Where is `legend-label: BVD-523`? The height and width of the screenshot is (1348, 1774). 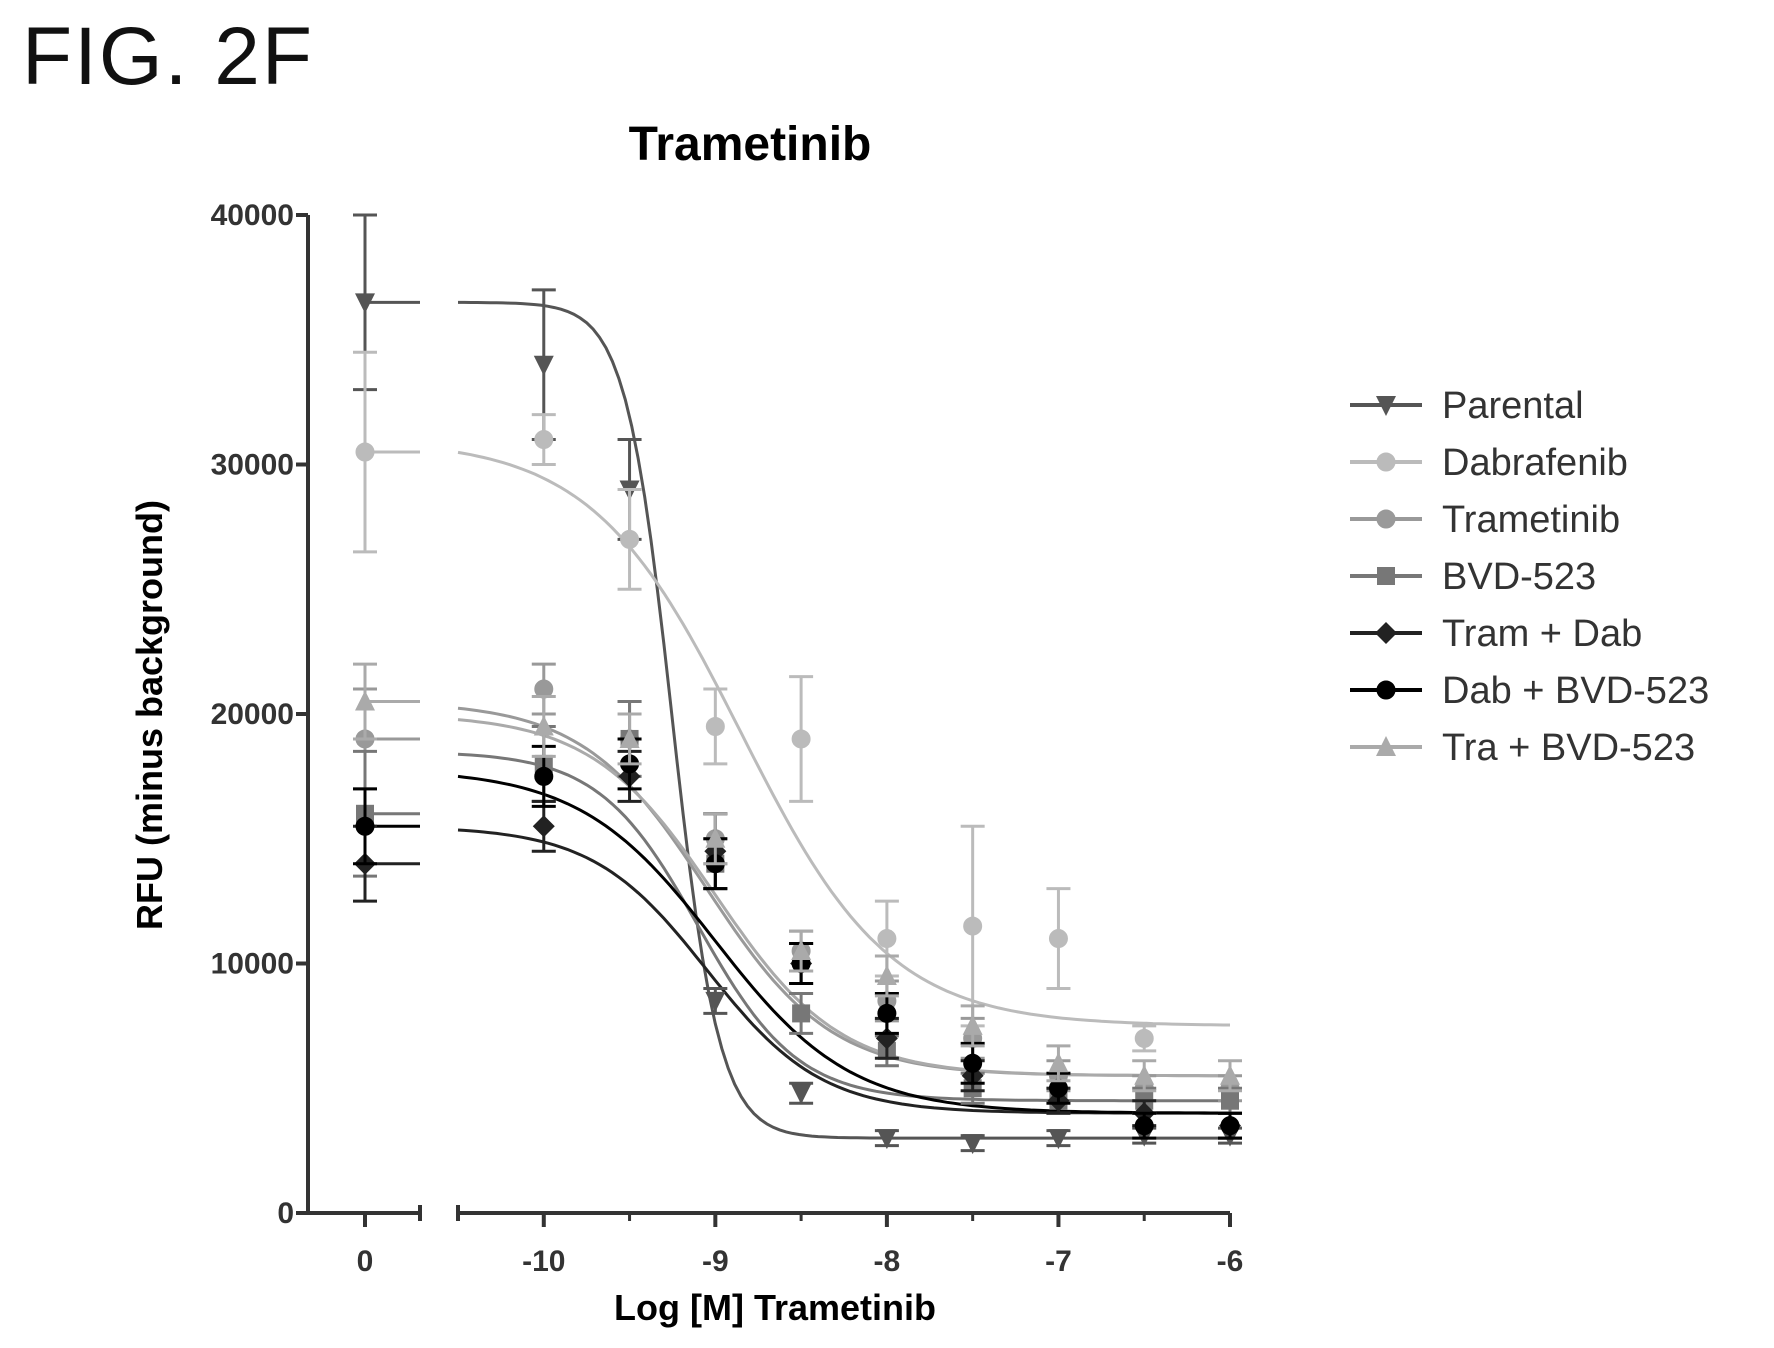
legend-label: BVD-523 is located at coordinates (1519, 577).